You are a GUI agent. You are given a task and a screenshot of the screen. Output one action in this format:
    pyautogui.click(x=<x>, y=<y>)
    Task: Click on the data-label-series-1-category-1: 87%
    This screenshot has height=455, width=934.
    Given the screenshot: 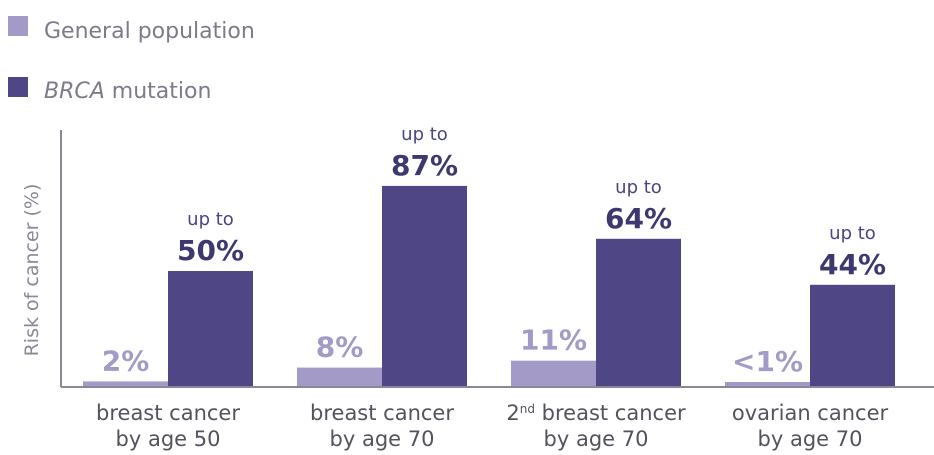 What is the action you would take?
    pyautogui.click(x=424, y=165)
    